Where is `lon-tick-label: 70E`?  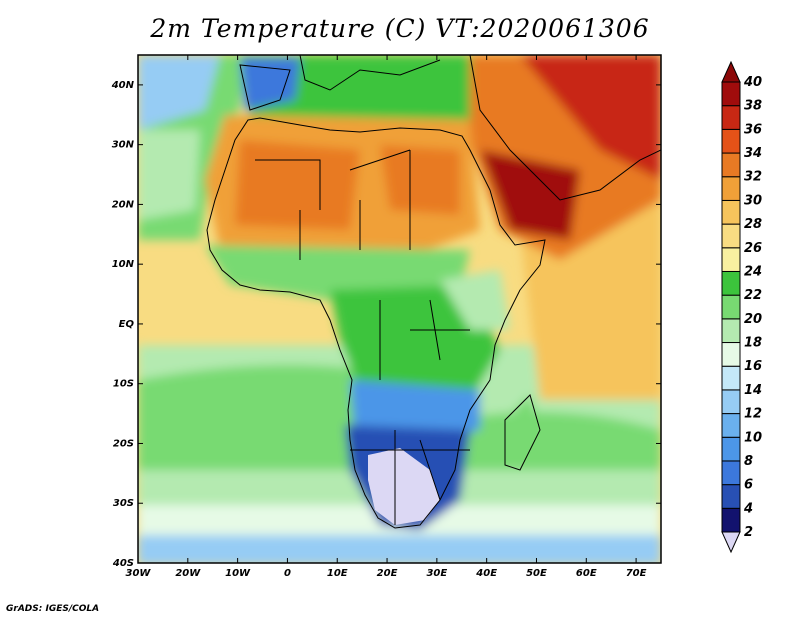
lon-tick-label: 70E is located at coordinates (636, 573).